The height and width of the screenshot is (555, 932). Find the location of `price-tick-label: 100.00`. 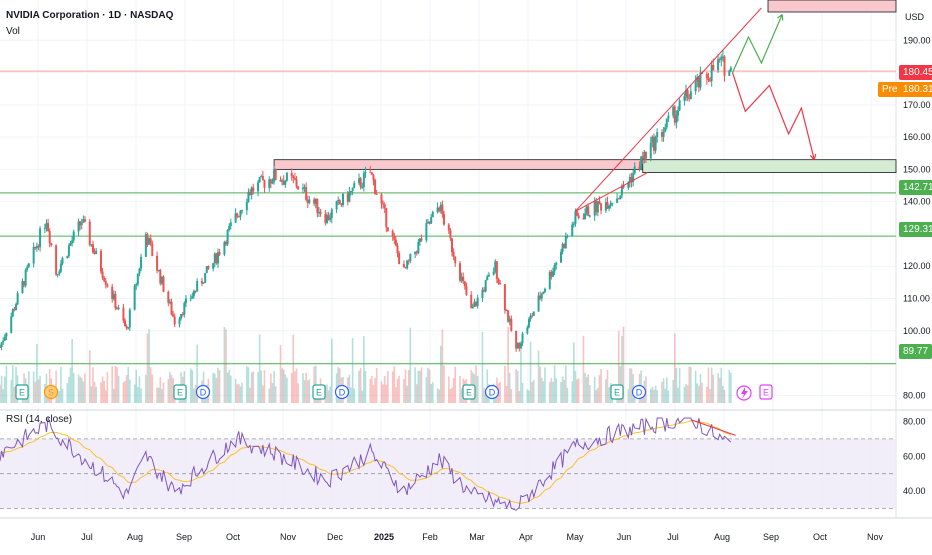

price-tick-label: 100.00 is located at coordinates (917, 331).